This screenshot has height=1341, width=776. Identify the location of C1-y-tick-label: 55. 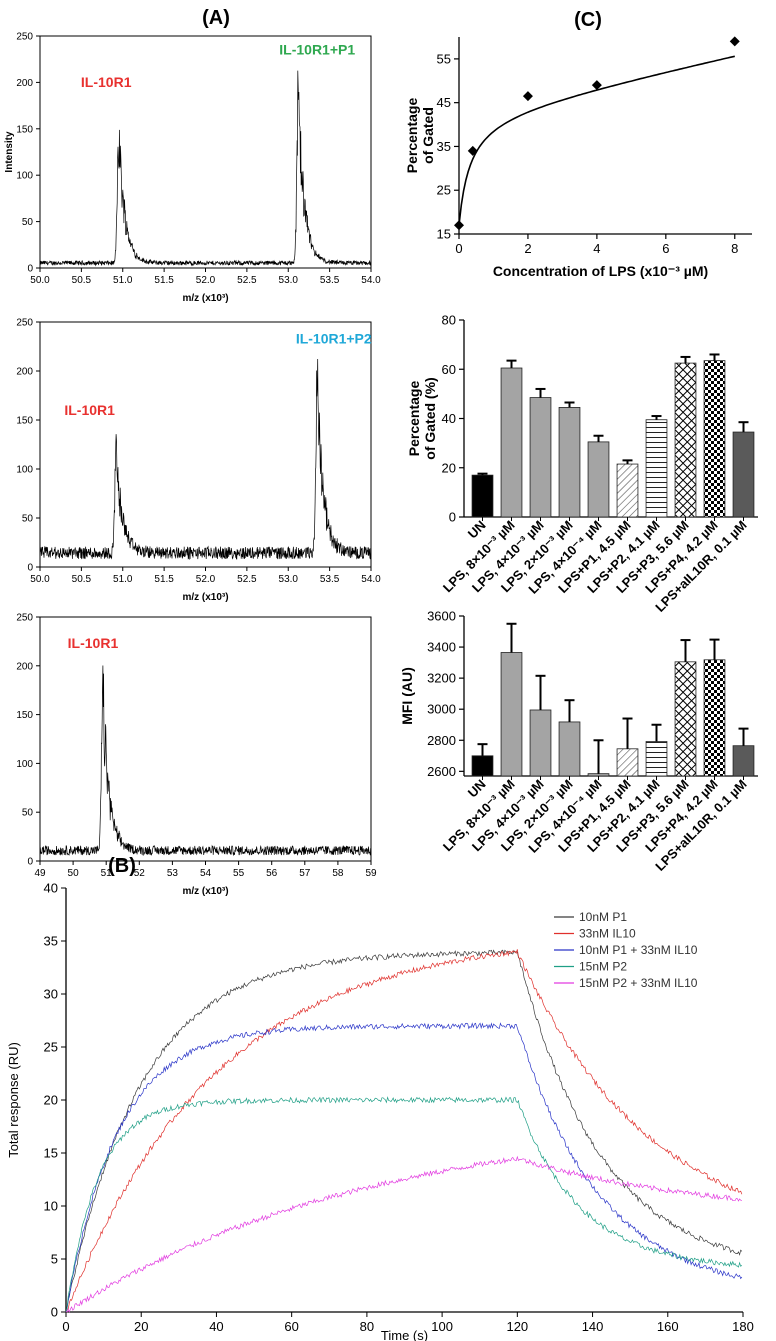
(444, 58).